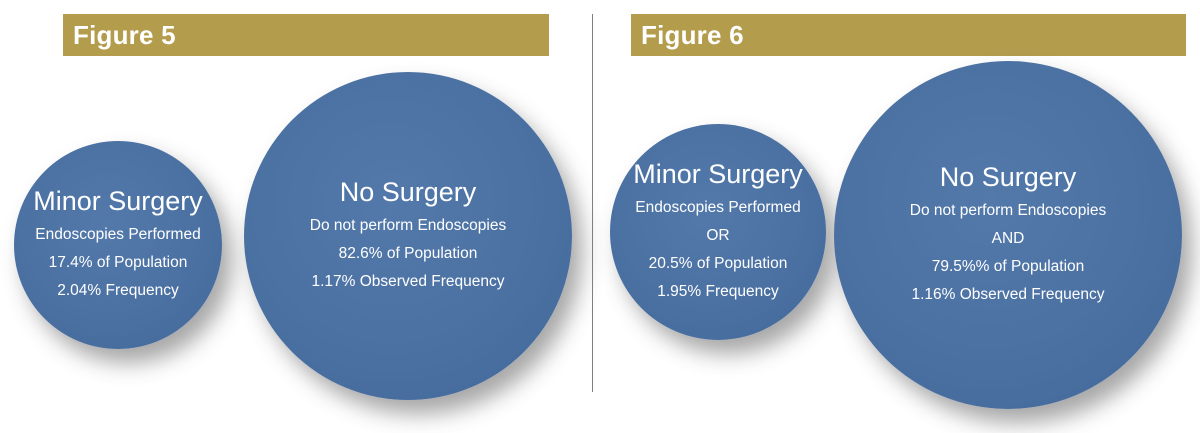  Describe the element at coordinates (908, 35) in the screenshot. I see `figure-6-title: Figure 6` at that location.